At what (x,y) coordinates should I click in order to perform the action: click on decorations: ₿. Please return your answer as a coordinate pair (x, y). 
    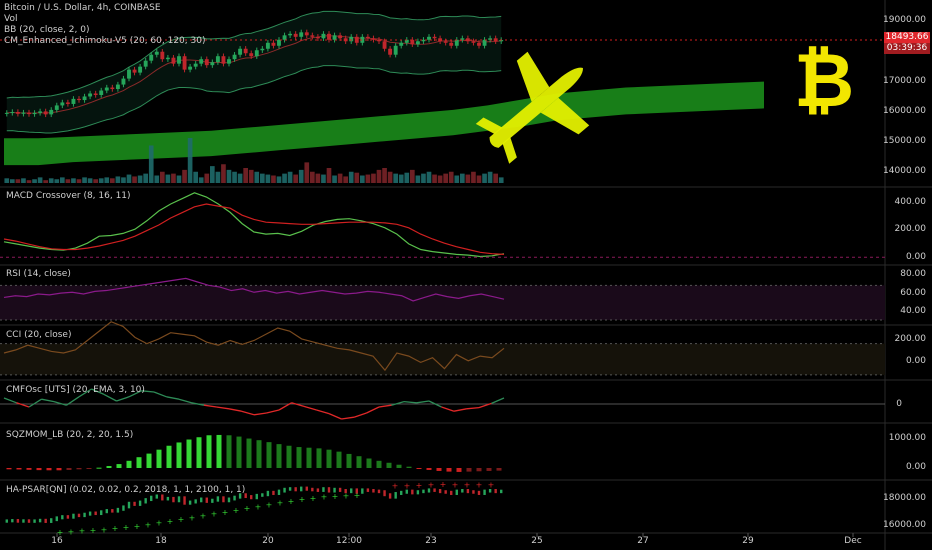
    Looking at the image, I should click on (664, 101).